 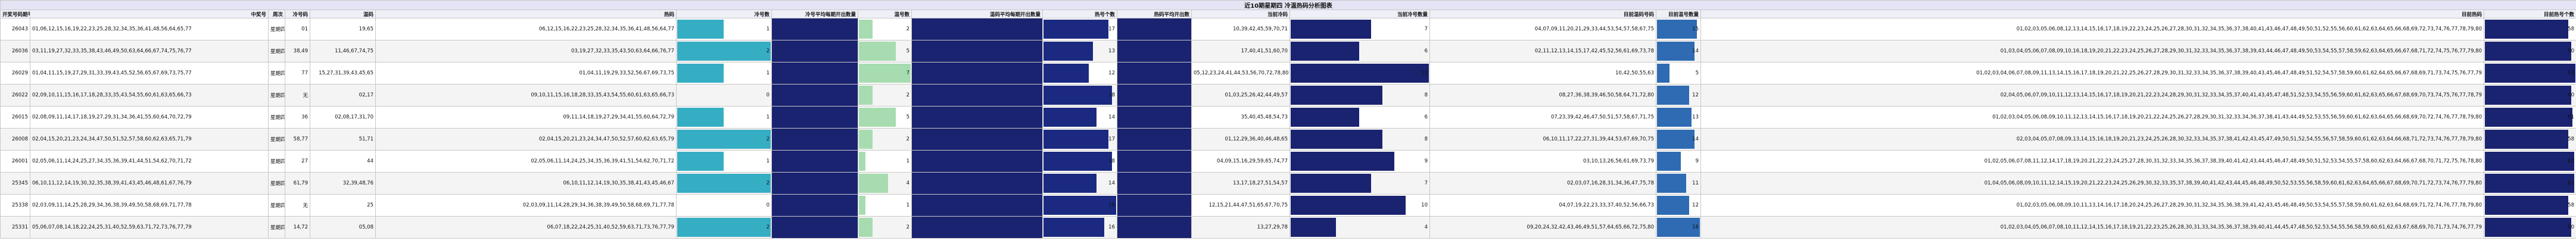 What do you see at coordinates (343, 29) in the screenshot?
I see `cell: 19,65` at bounding box center [343, 29].